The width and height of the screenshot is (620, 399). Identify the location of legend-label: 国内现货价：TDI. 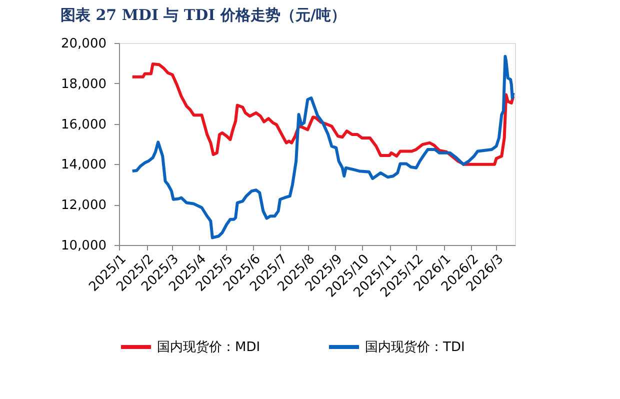
(415, 347).